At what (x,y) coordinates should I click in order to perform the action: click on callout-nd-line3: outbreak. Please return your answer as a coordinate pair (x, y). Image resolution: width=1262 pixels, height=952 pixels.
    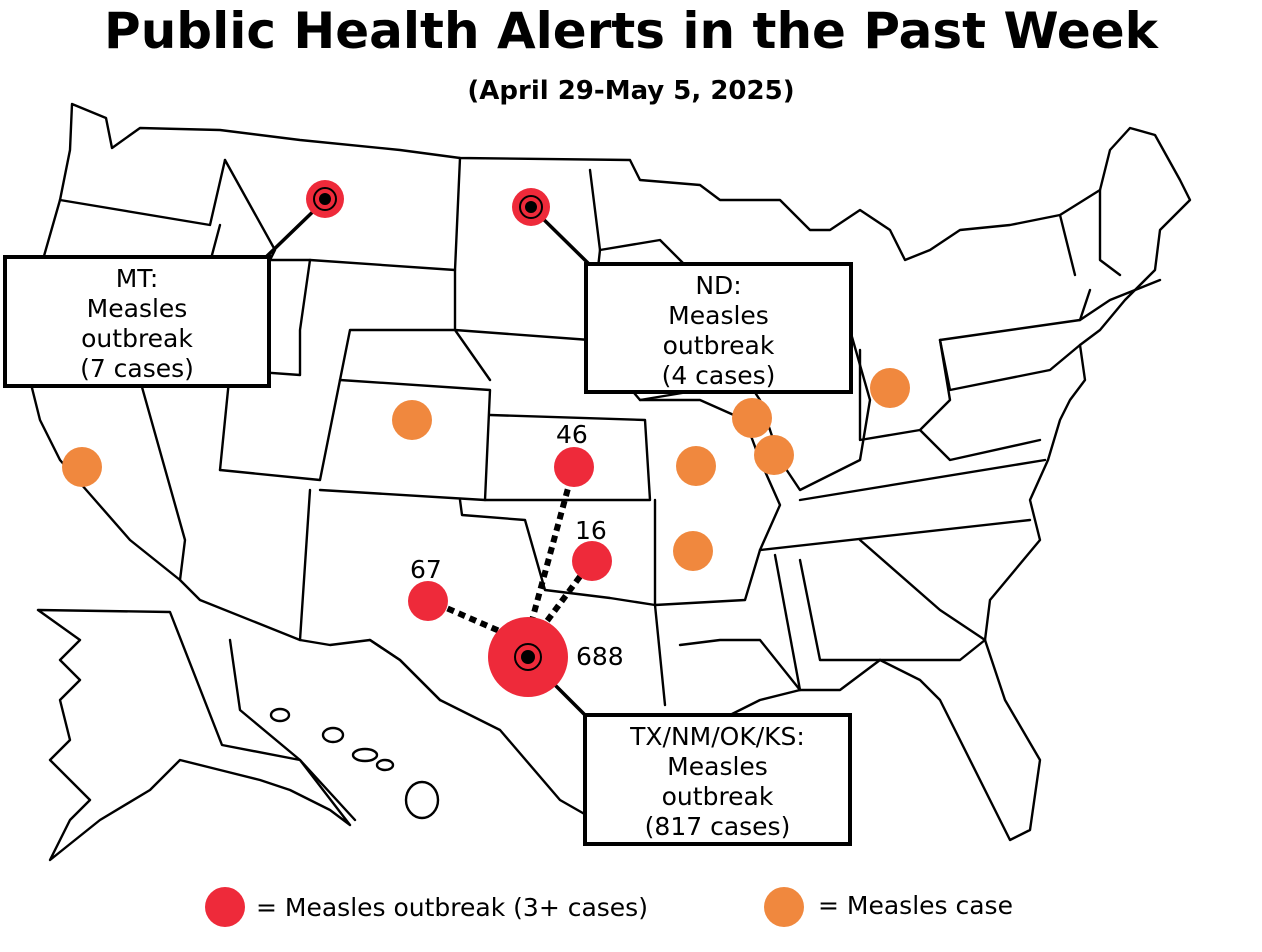
    Looking at the image, I should click on (718, 345).